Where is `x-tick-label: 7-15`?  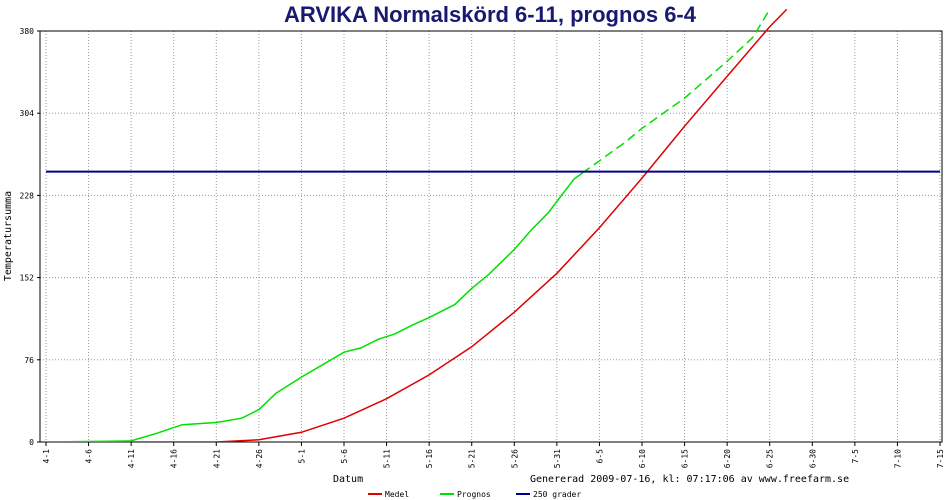 x-tick-label: 7-15 is located at coordinates (940, 458).